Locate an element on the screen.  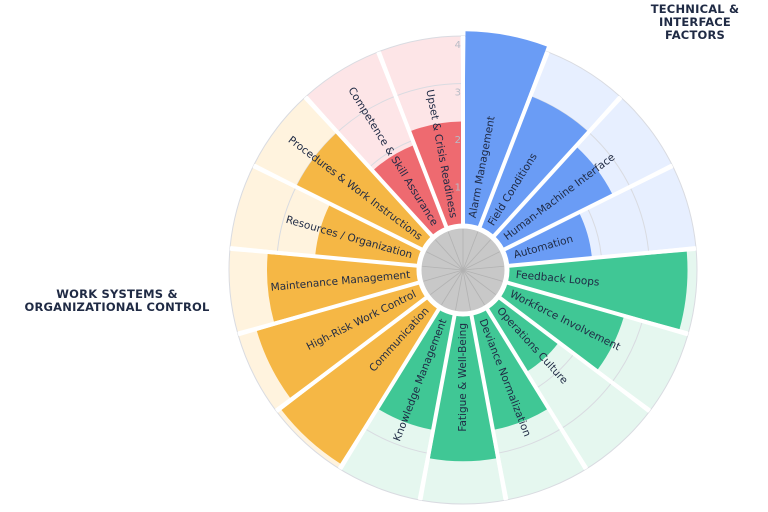
bar-procedures-work-instructions is located at coordinates (365, 191).